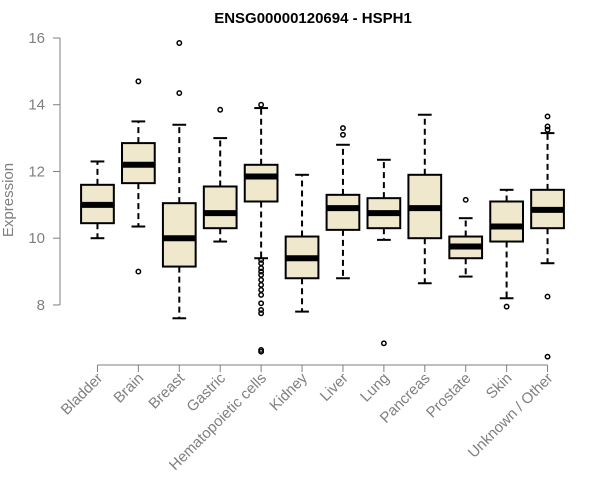 This screenshot has height=500, width=600. I want to click on y-tick-label: 16, so click(36, 38).